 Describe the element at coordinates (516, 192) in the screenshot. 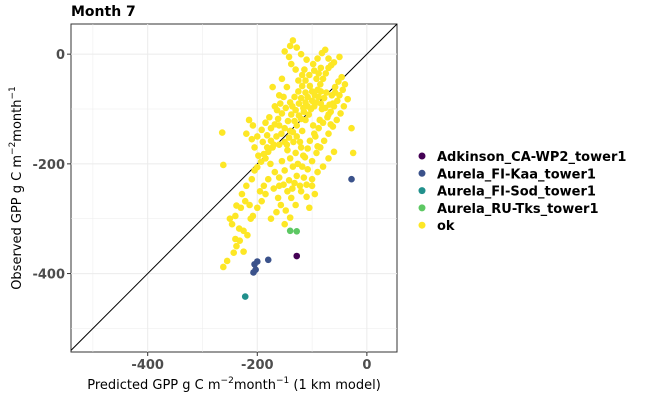

I see `legend-label: Aurela_FI-Sod_tower1` at that location.